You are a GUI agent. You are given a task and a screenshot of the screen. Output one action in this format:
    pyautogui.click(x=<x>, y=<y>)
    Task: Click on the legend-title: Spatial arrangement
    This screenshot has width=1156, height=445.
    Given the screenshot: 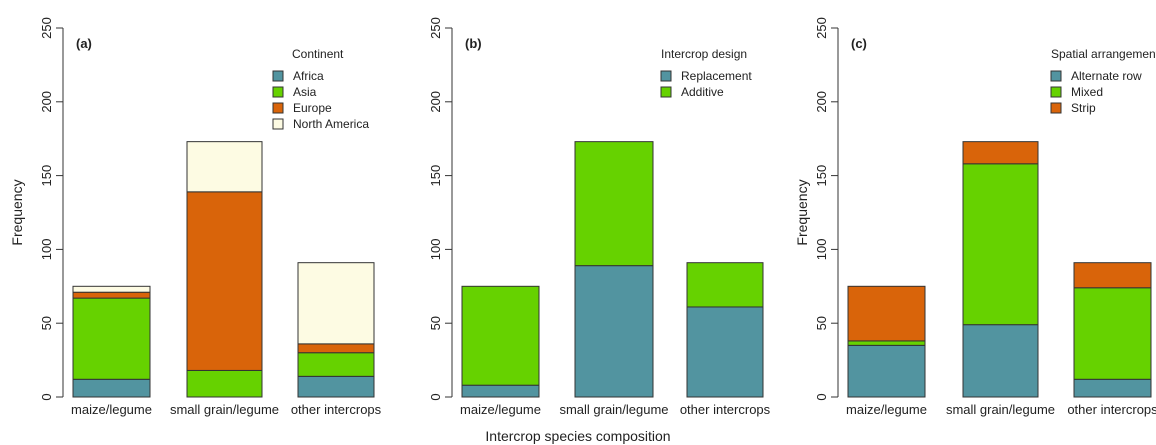 What is the action you would take?
    pyautogui.click(x=1103, y=54)
    